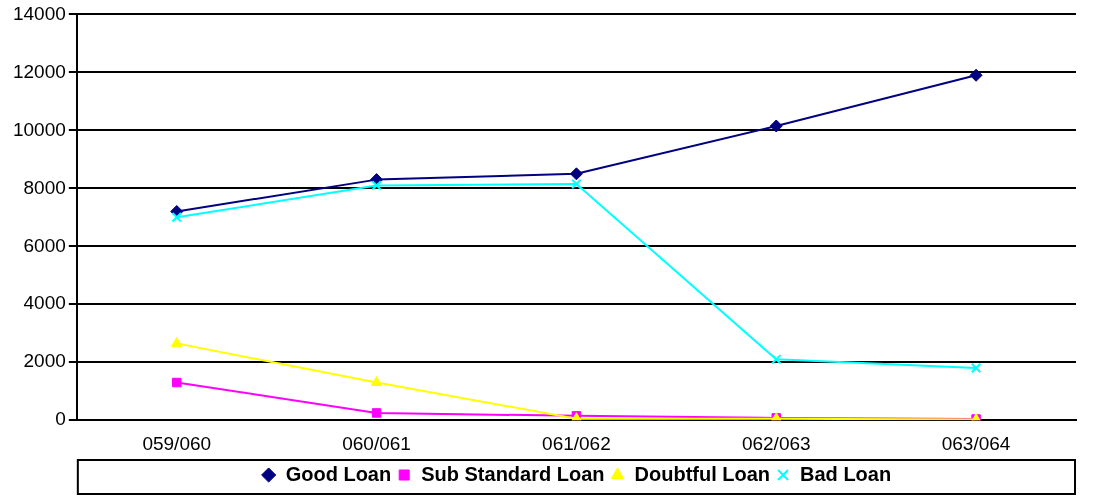  What do you see at coordinates (776, 443) in the screenshot?
I see `x-tick-label: 062/063` at bounding box center [776, 443].